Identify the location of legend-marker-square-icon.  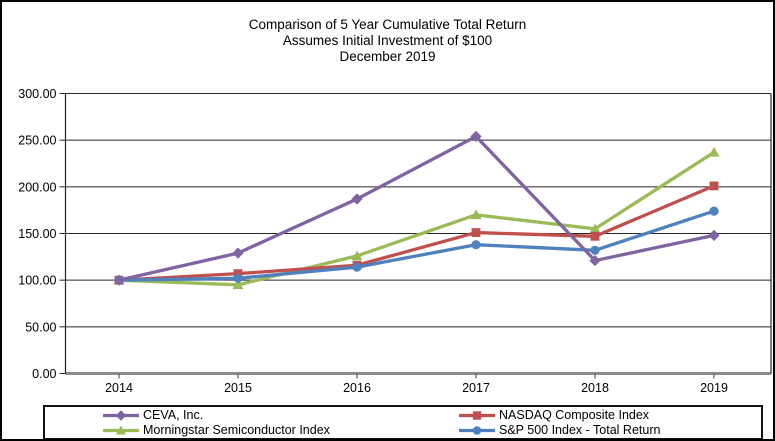
(477, 415).